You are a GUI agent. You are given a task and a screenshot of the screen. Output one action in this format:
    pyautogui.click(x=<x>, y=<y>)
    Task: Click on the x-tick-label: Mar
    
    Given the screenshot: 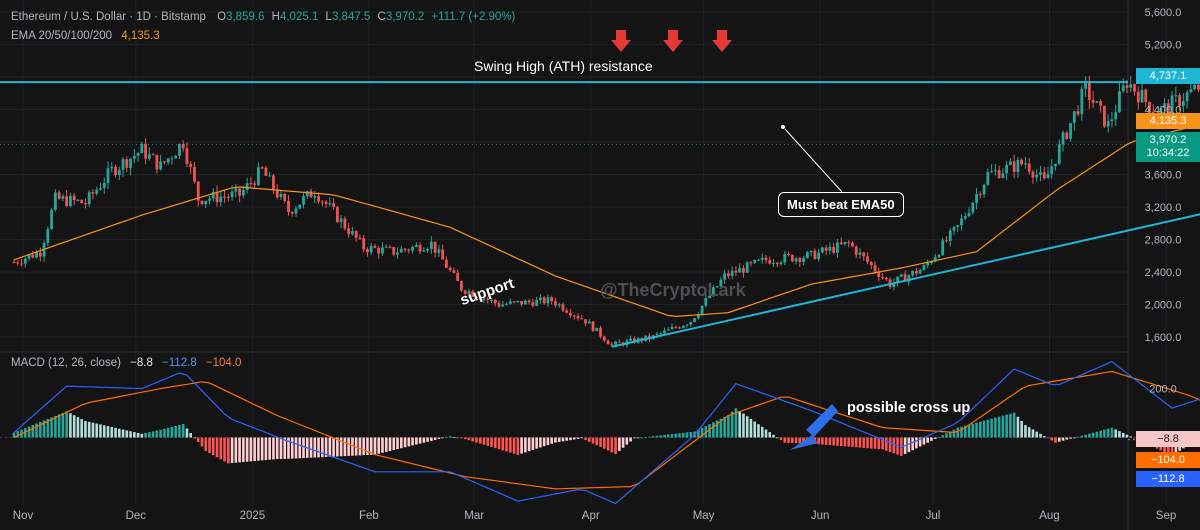 What is the action you would take?
    pyautogui.click(x=474, y=516)
    